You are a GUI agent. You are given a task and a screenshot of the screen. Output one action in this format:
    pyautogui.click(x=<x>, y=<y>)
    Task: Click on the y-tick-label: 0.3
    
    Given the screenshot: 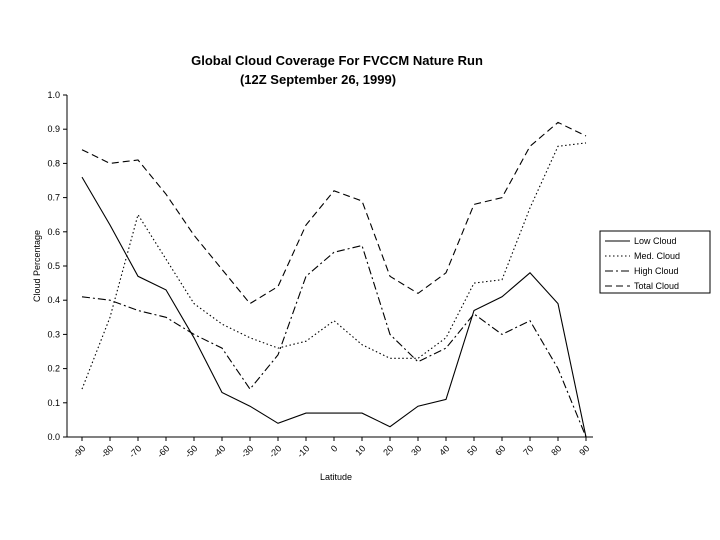 What is the action you would take?
    pyautogui.click(x=53, y=334)
    